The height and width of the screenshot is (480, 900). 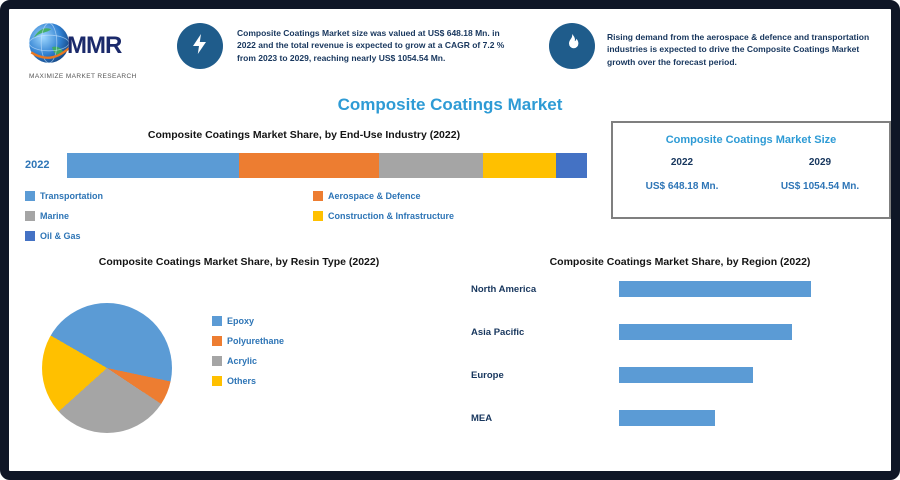 I want to click on legend-item-aerospace-defence: Aerospace & Defence, so click(x=451, y=196).